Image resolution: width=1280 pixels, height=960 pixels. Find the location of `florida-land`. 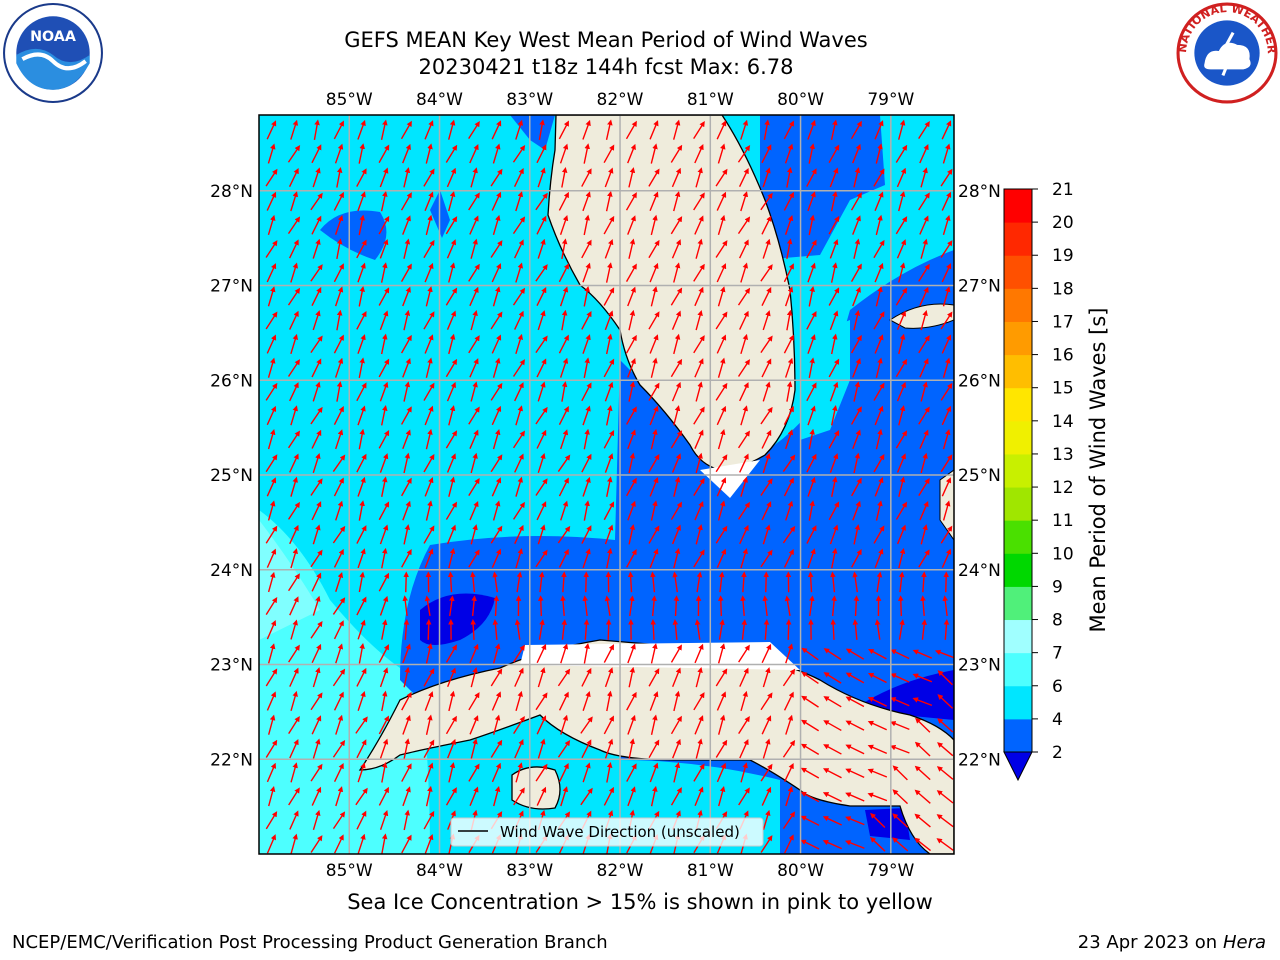

florida-land is located at coordinates (671, 293).